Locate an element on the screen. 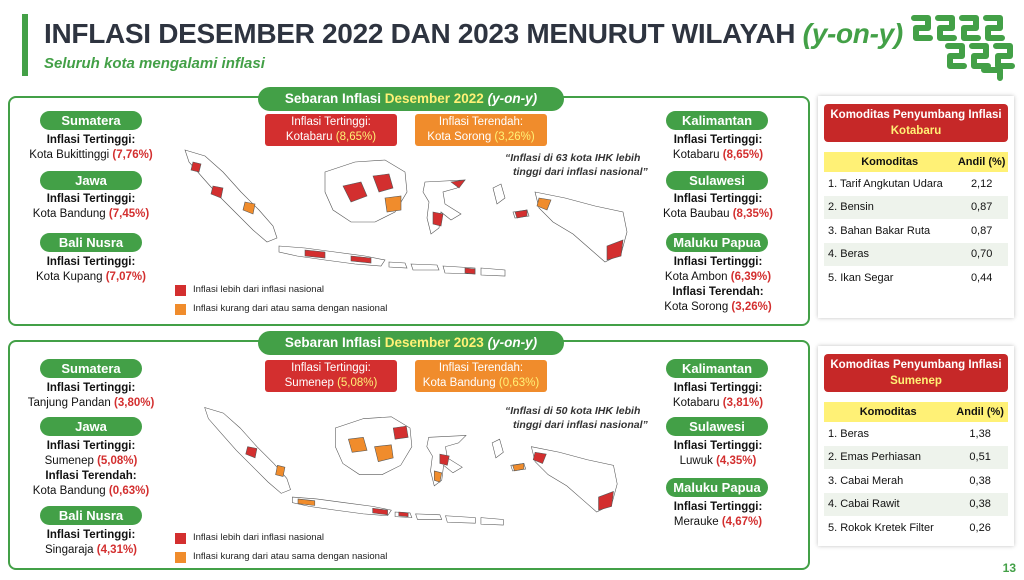 This screenshot has width=1024, height=580. title-yoy: (y-on-y) is located at coordinates (853, 33).